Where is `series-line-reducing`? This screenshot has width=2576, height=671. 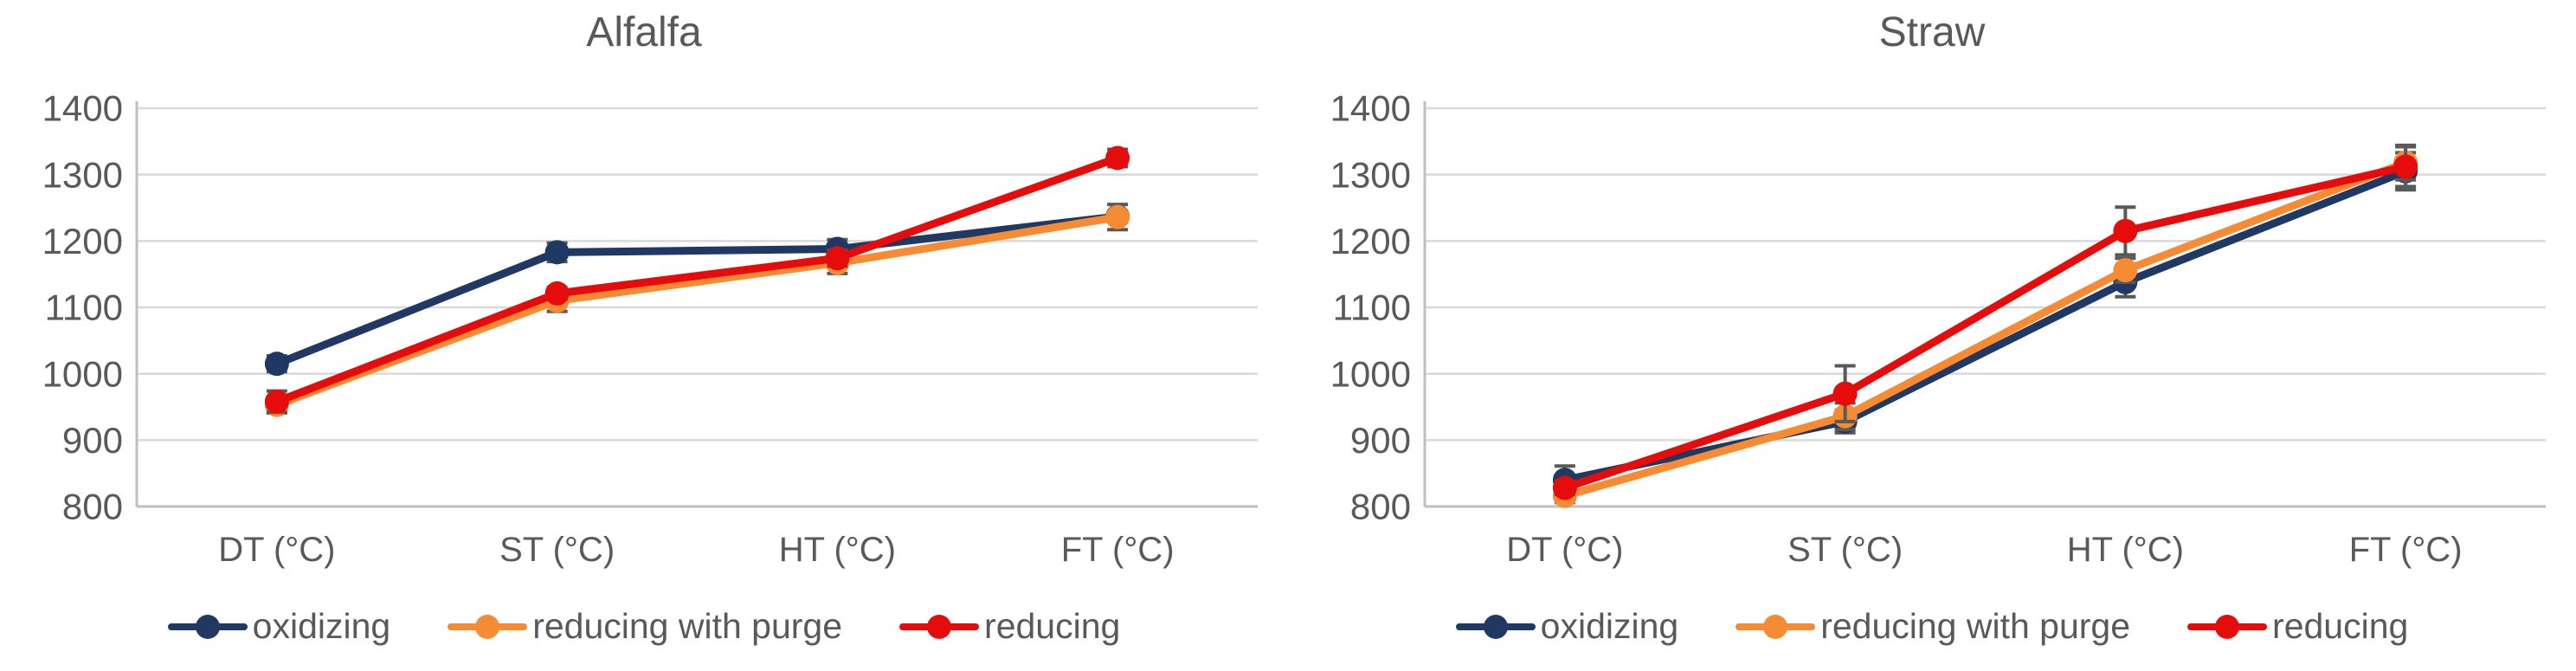 series-line-reducing is located at coordinates (697, 280).